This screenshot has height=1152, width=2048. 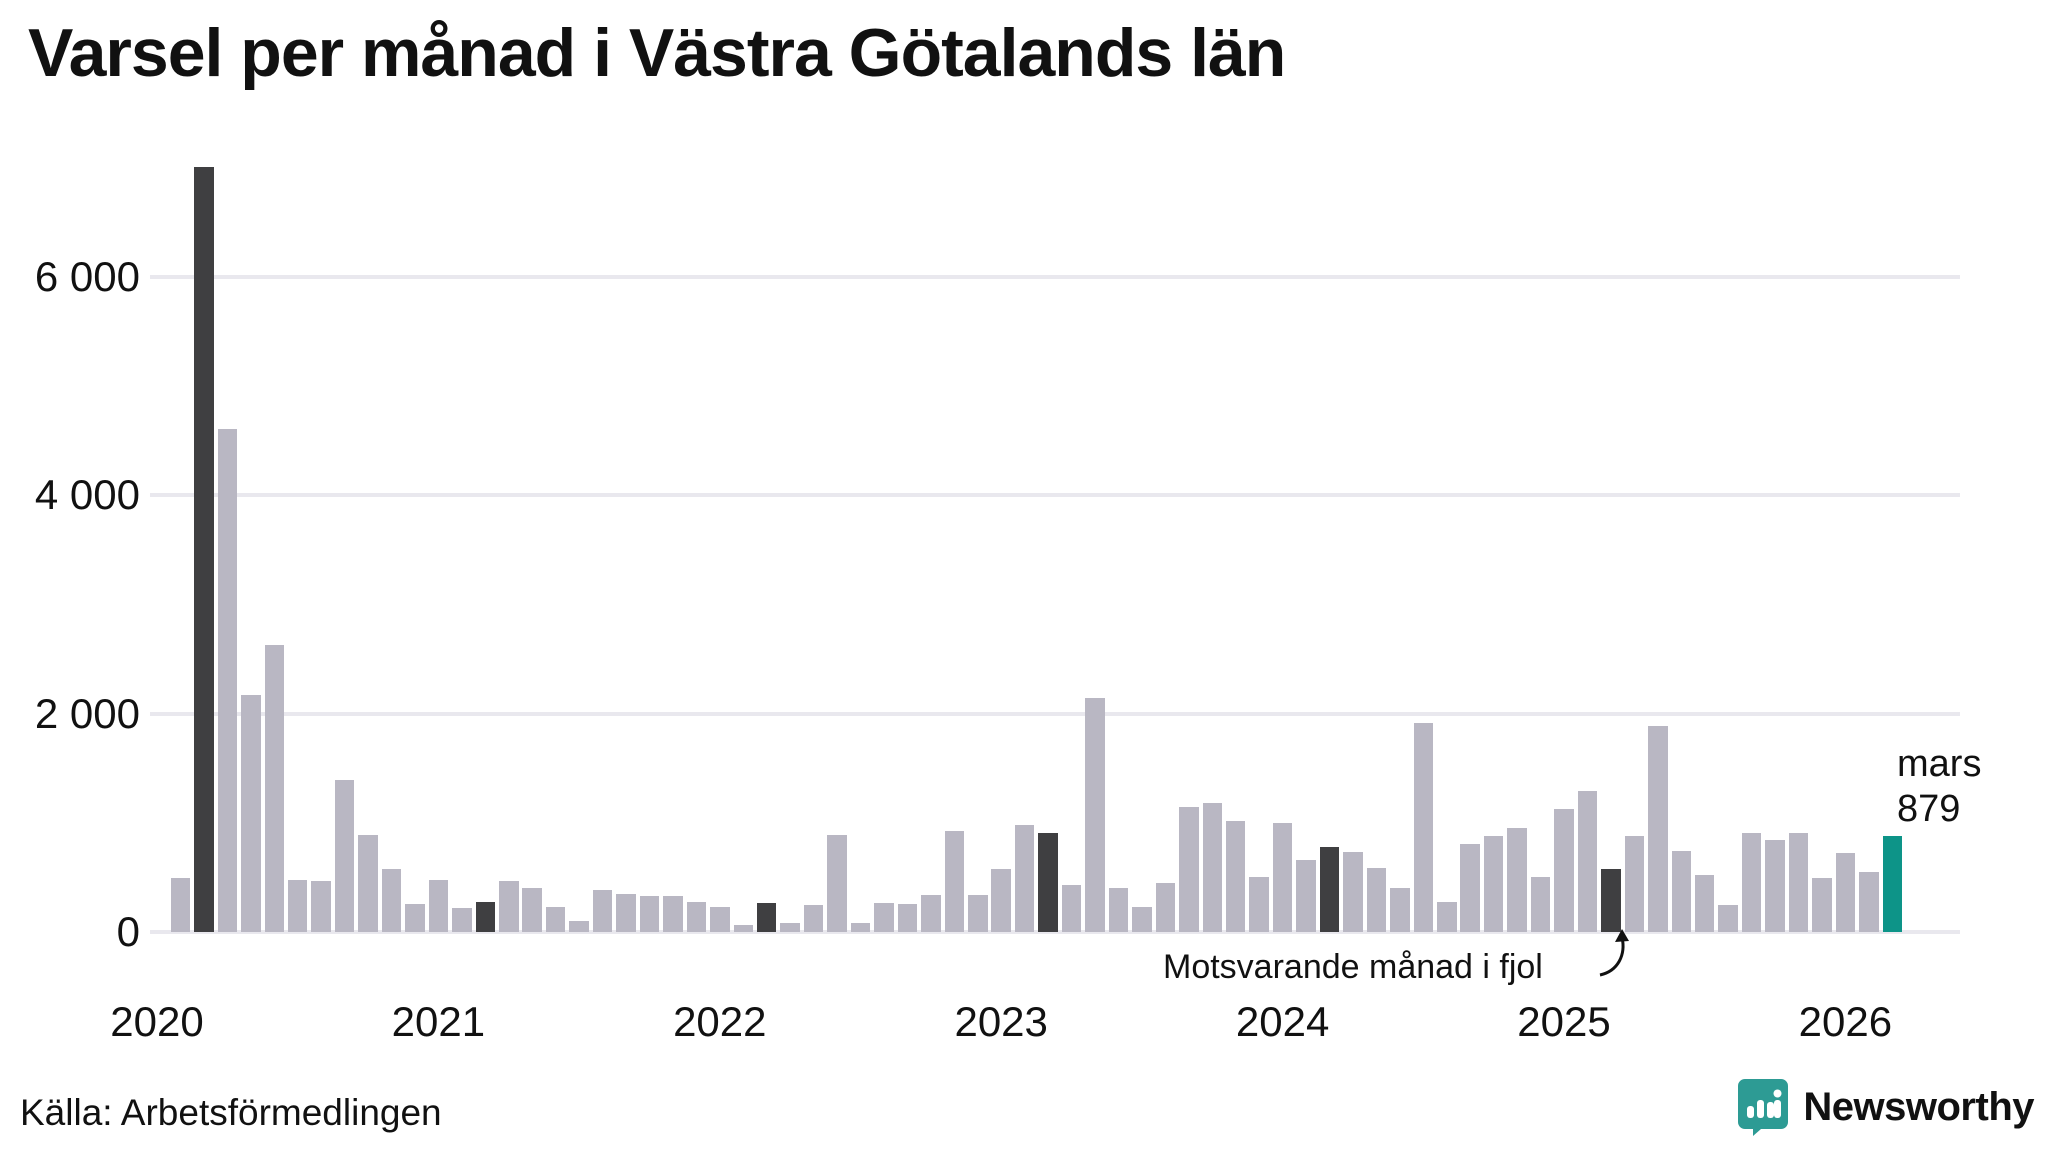 I want to click on annotation-latest-value: mars 879, so click(x=1939, y=787).